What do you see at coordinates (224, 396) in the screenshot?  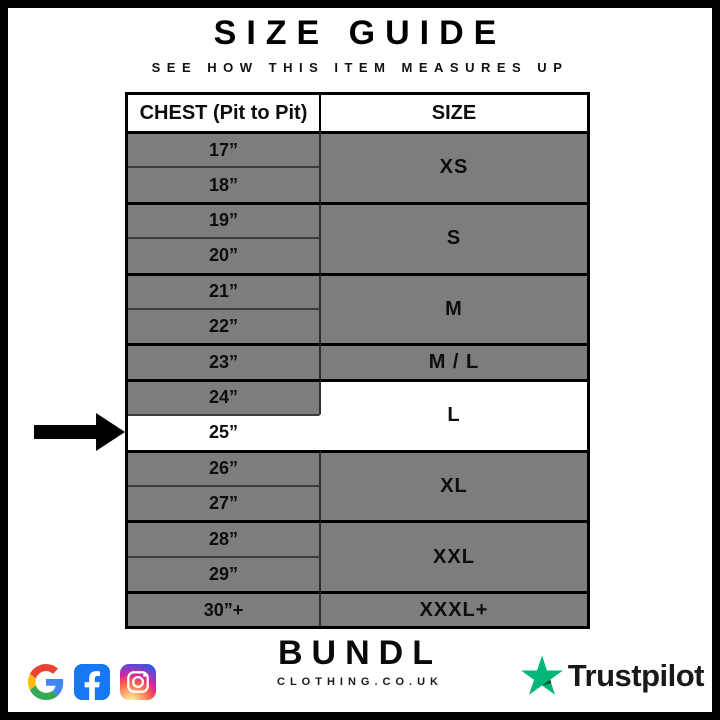 I see `measurement-cell: 24”` at bounding box center [224, 396].